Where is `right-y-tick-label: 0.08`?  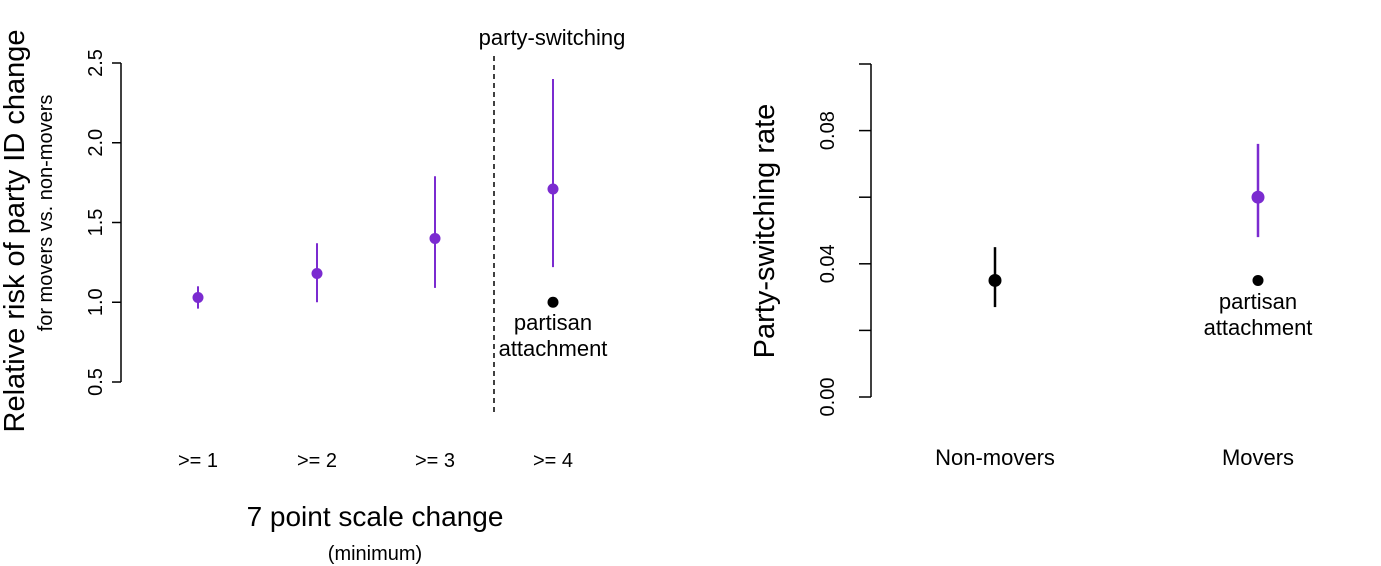
right-y-tick-label: 0.08 is located at coordinates (828, 130).